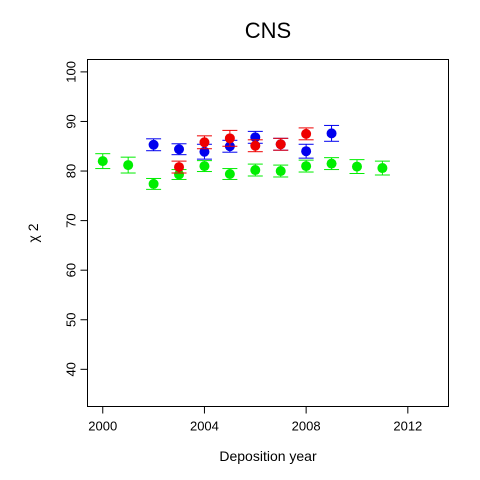  What do you see at coordinates (33, 232) in the screenshot?
I see `y-axis-label: χ 2` at bounding box center [33, 232].